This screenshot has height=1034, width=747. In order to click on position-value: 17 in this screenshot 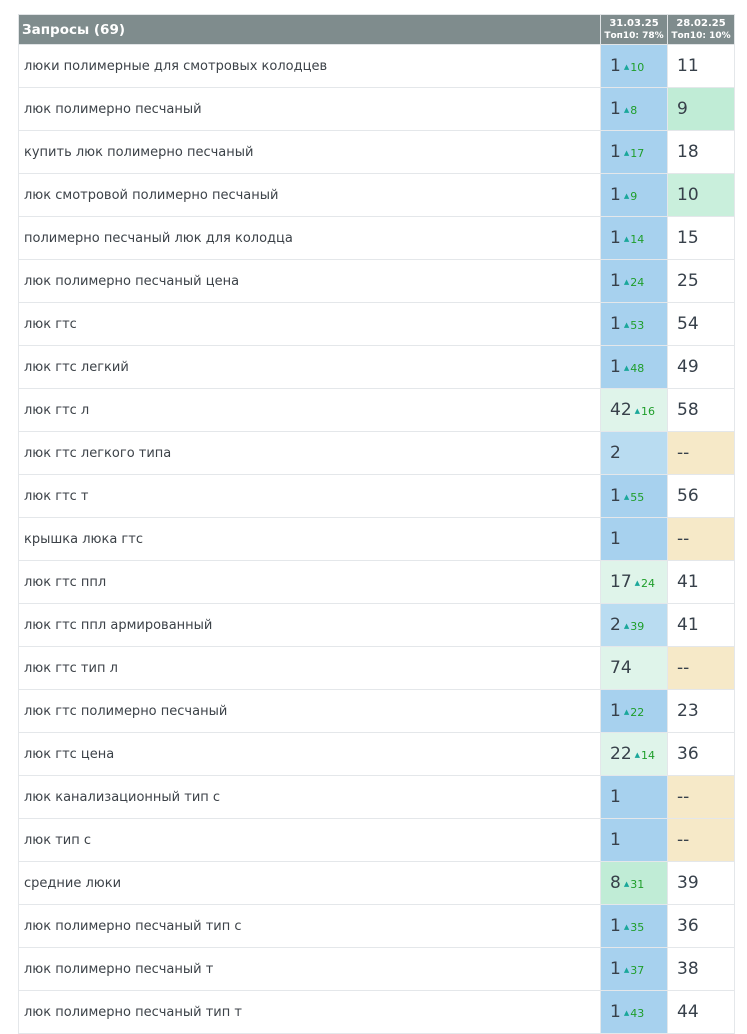, I will do `click(621, 582)`.